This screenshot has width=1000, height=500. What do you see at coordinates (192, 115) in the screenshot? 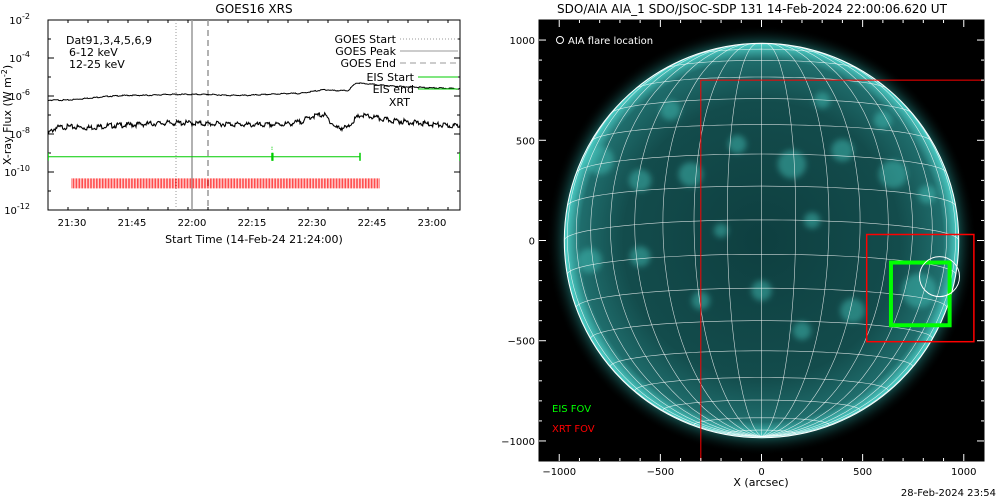
I see `goes-event-lines` at bounding box center [192, 115].